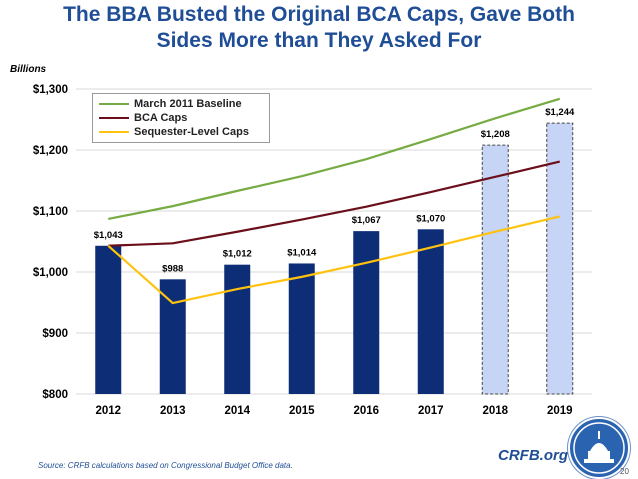 The width and height of the screenshot is (638, 479). Describe the element at coordinates (50, 212) in the screenshot. I see `y-tick-label: $1,100` at that location.